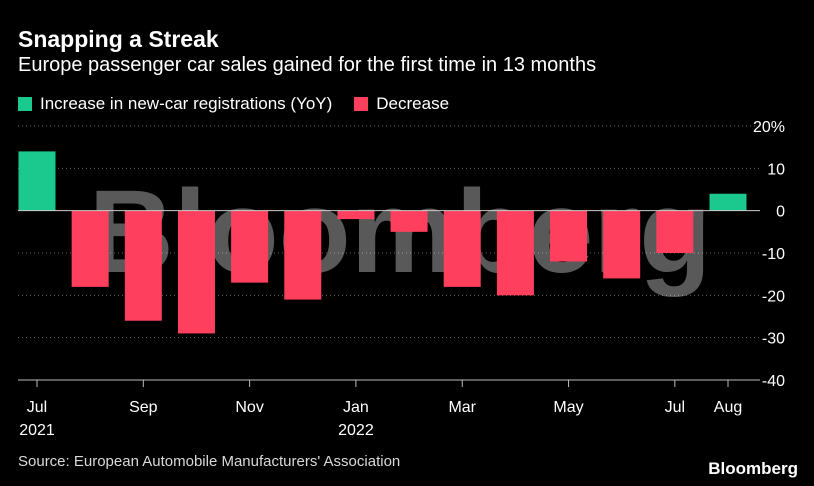 Image resolution: width=814 pixels, height=486 pixels. Describe the element at coordinates (728, 407) in the screenshot. I see `x-tick-label: Aug` at that location.